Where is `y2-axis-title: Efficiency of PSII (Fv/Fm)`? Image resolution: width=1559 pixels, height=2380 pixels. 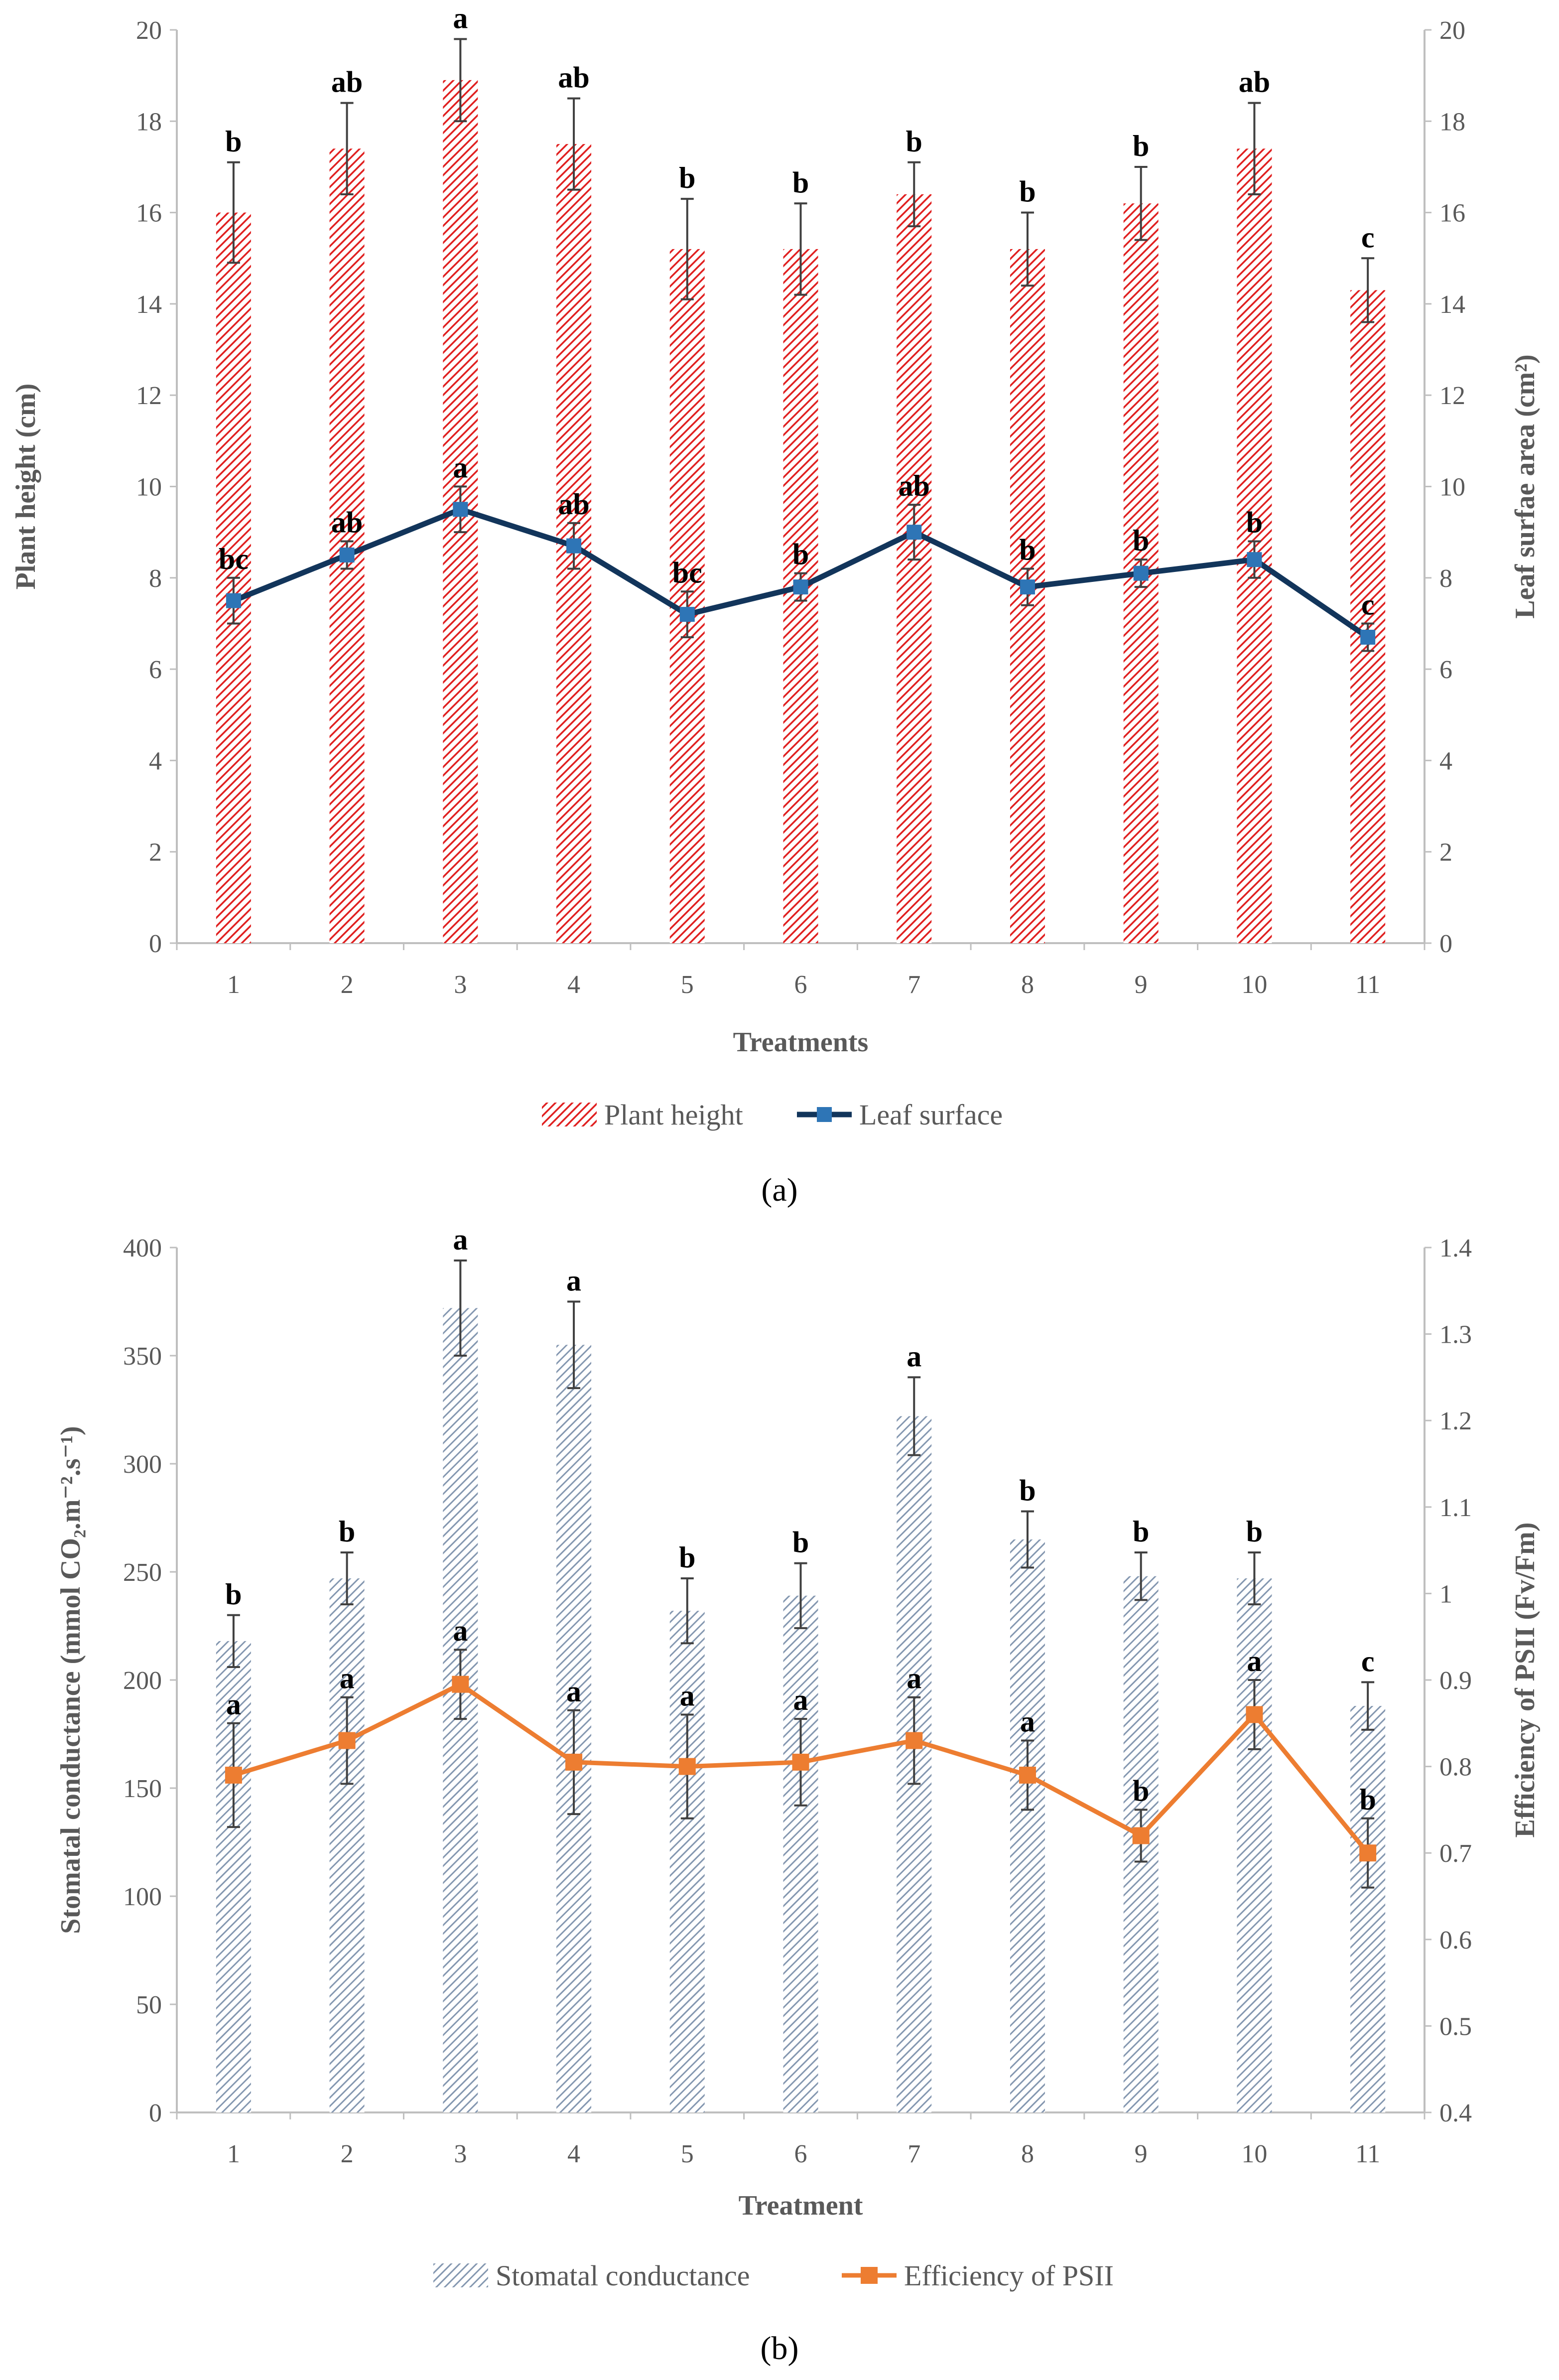 y2-axis-title: Efficiency of PSII (Fv/Fm) is located at coordinates (1526, 1680).